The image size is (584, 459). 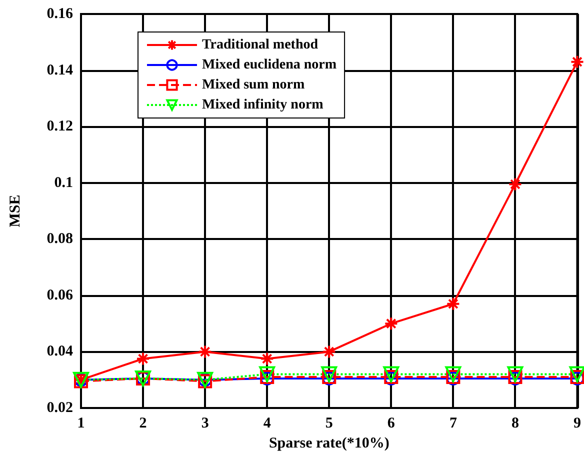 I want to click on y-axis-title: MSE, so click(x=16, y=211).